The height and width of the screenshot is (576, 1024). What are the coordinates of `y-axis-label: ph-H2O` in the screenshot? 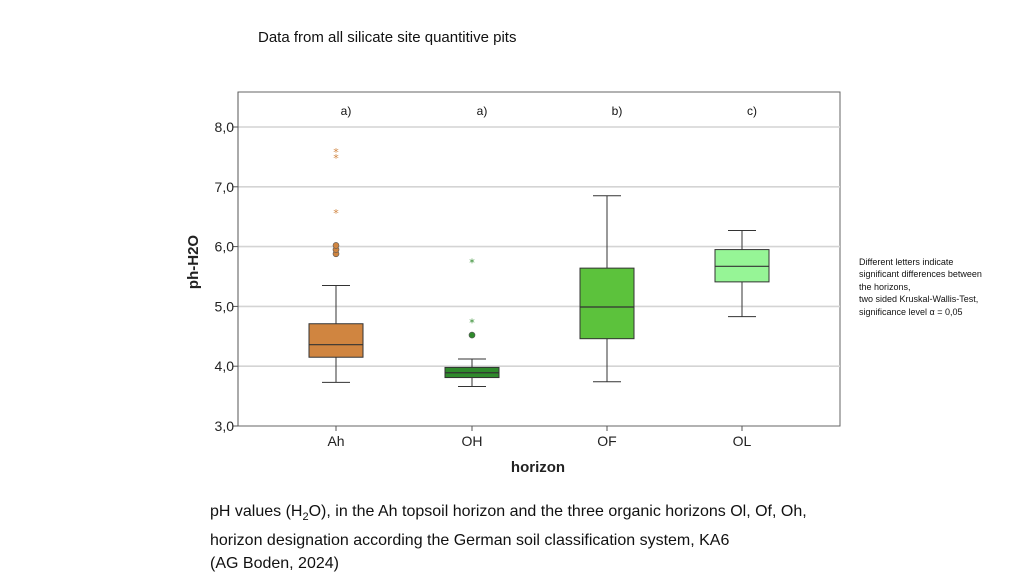 It's located at (193, 262).